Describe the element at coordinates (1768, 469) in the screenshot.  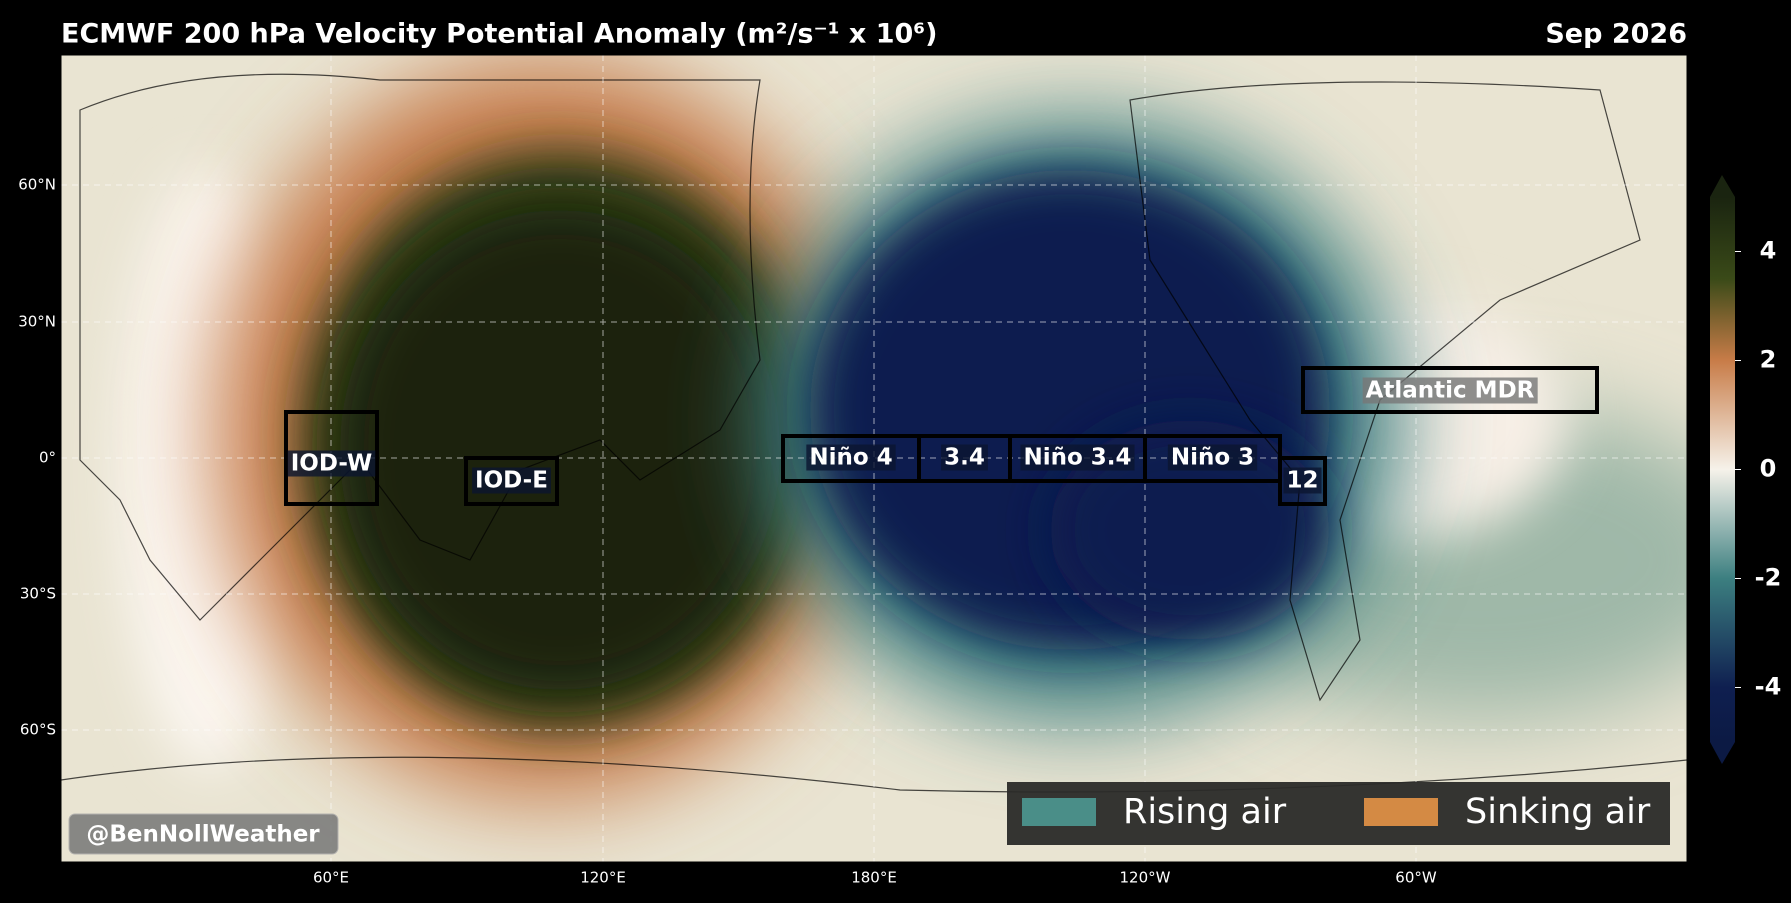
I see `colorbar-tick-label: 0` at that location.